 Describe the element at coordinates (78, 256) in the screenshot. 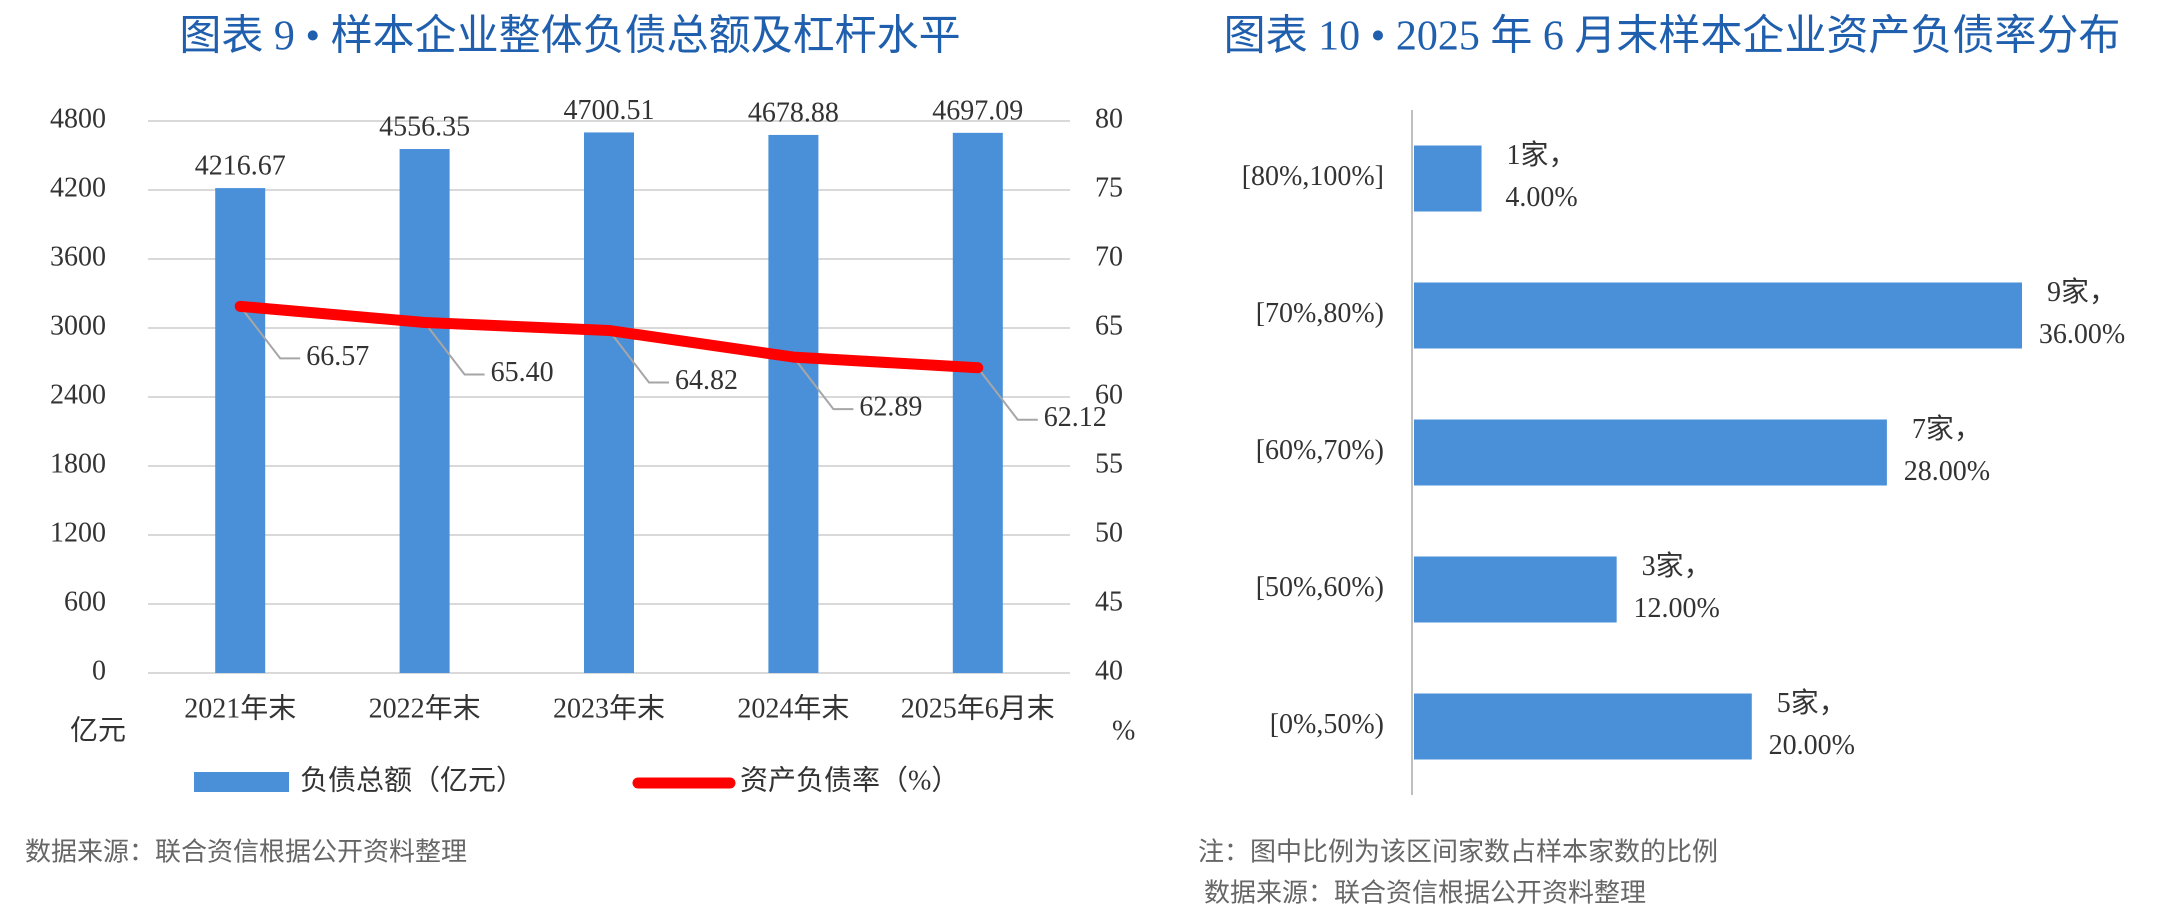

I see `y-tick-label: 3600` at that location.